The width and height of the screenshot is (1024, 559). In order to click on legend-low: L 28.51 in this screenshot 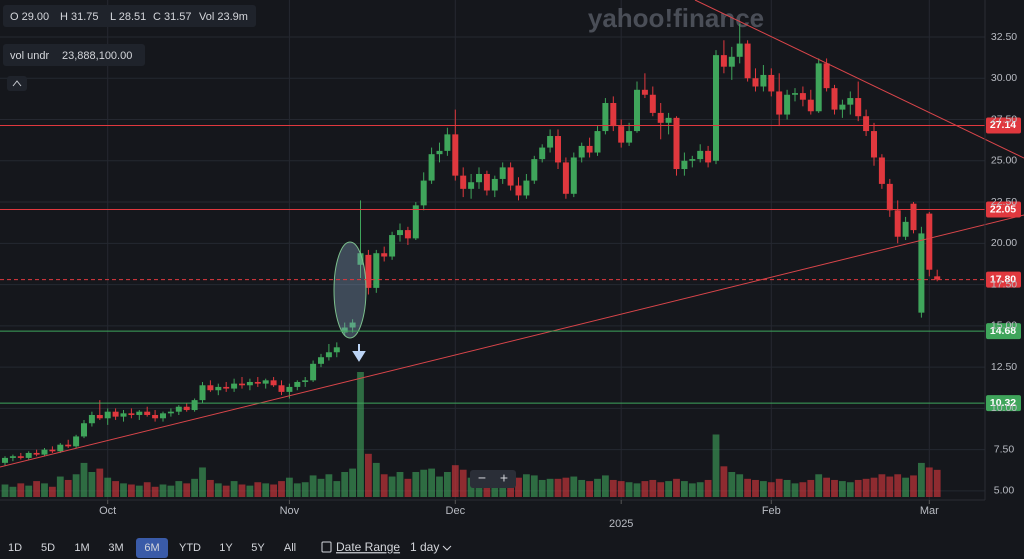, I will do `click(128, 17)`.